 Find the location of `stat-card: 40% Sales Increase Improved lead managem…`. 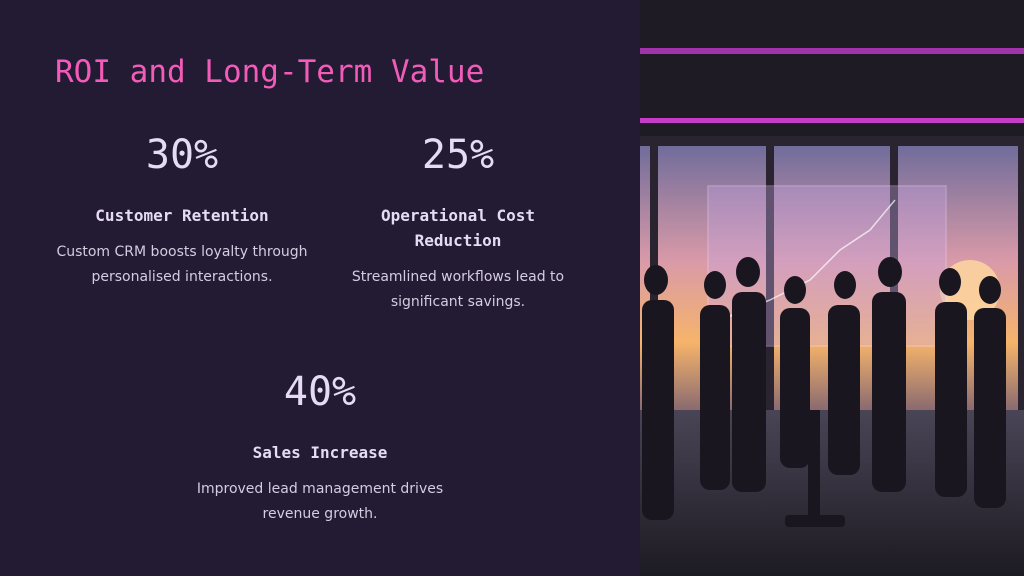

stat-card: 40% Sales Increase Improved lead managem… is located at coordinates (320, 447).